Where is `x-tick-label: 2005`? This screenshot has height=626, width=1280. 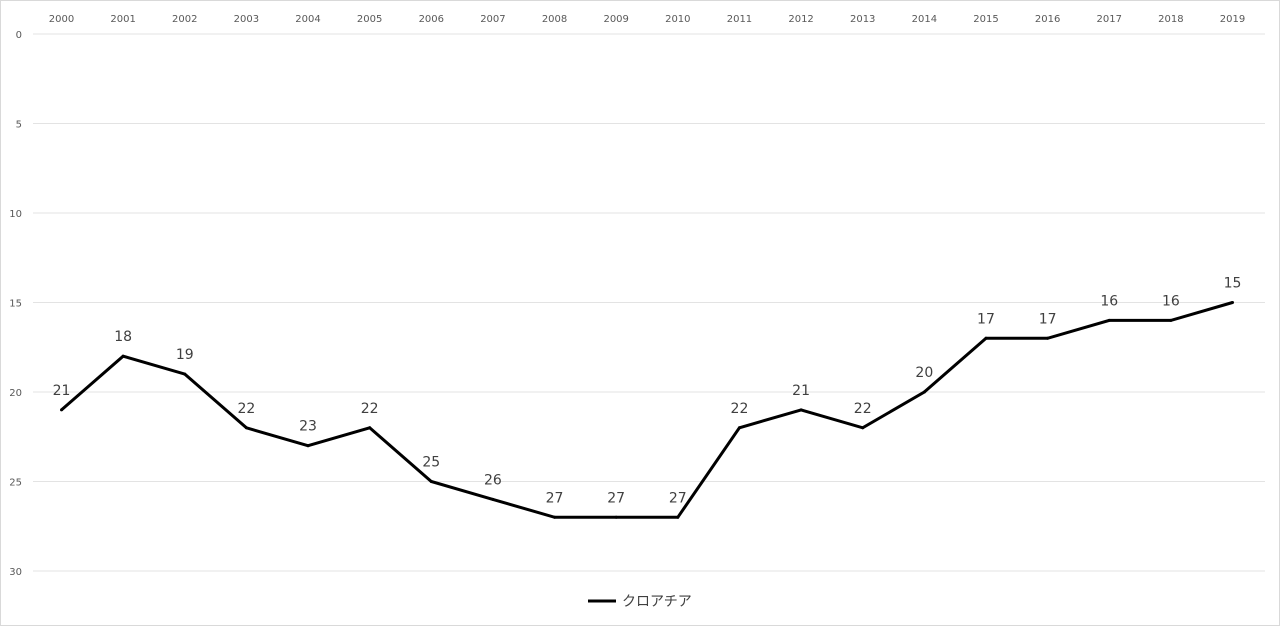
x-tick-label: 2005 is located at coordinates (369, 19).